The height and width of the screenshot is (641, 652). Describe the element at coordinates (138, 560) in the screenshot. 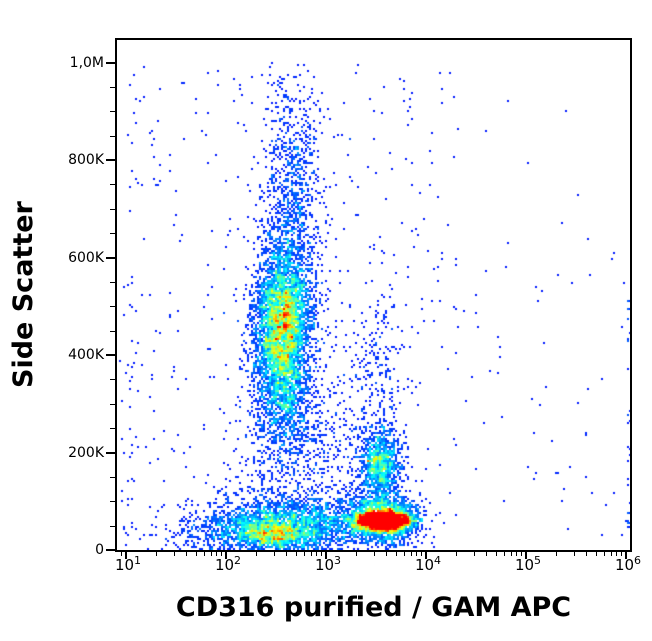

I see `x-tick-exponent: 1` at that location.